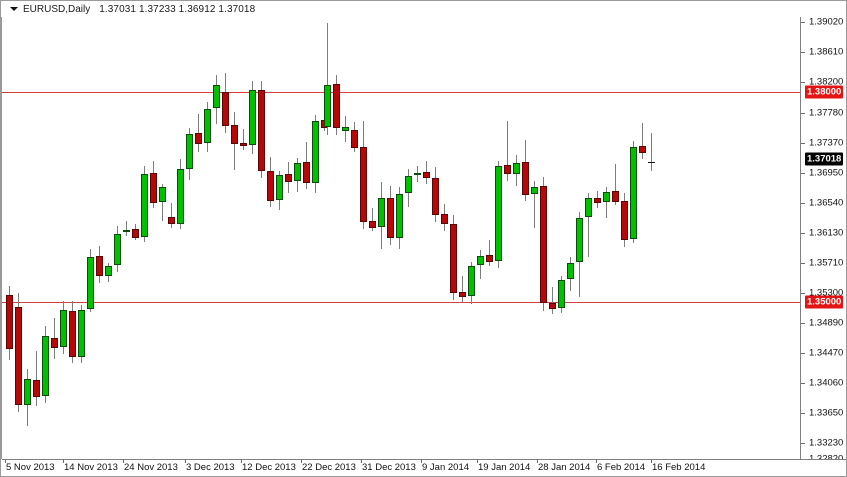  I want to click on price-axis-label: 1.33230, so click(826, 443).